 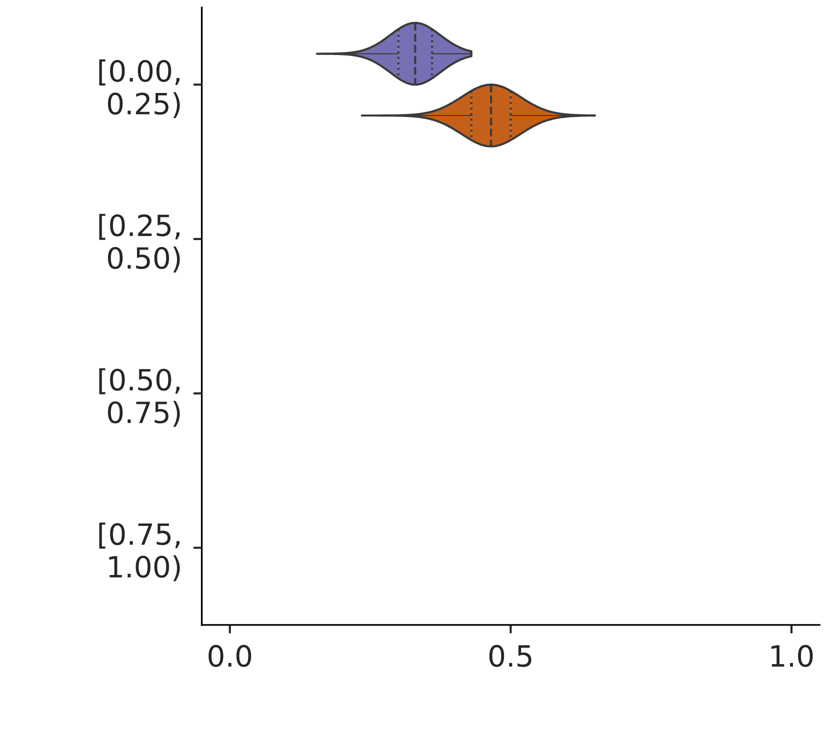 What do you see at coordinates (510, 655) in the screenshot?
I see `x-tick-label: 0.5` at bounding box center [510, 655].